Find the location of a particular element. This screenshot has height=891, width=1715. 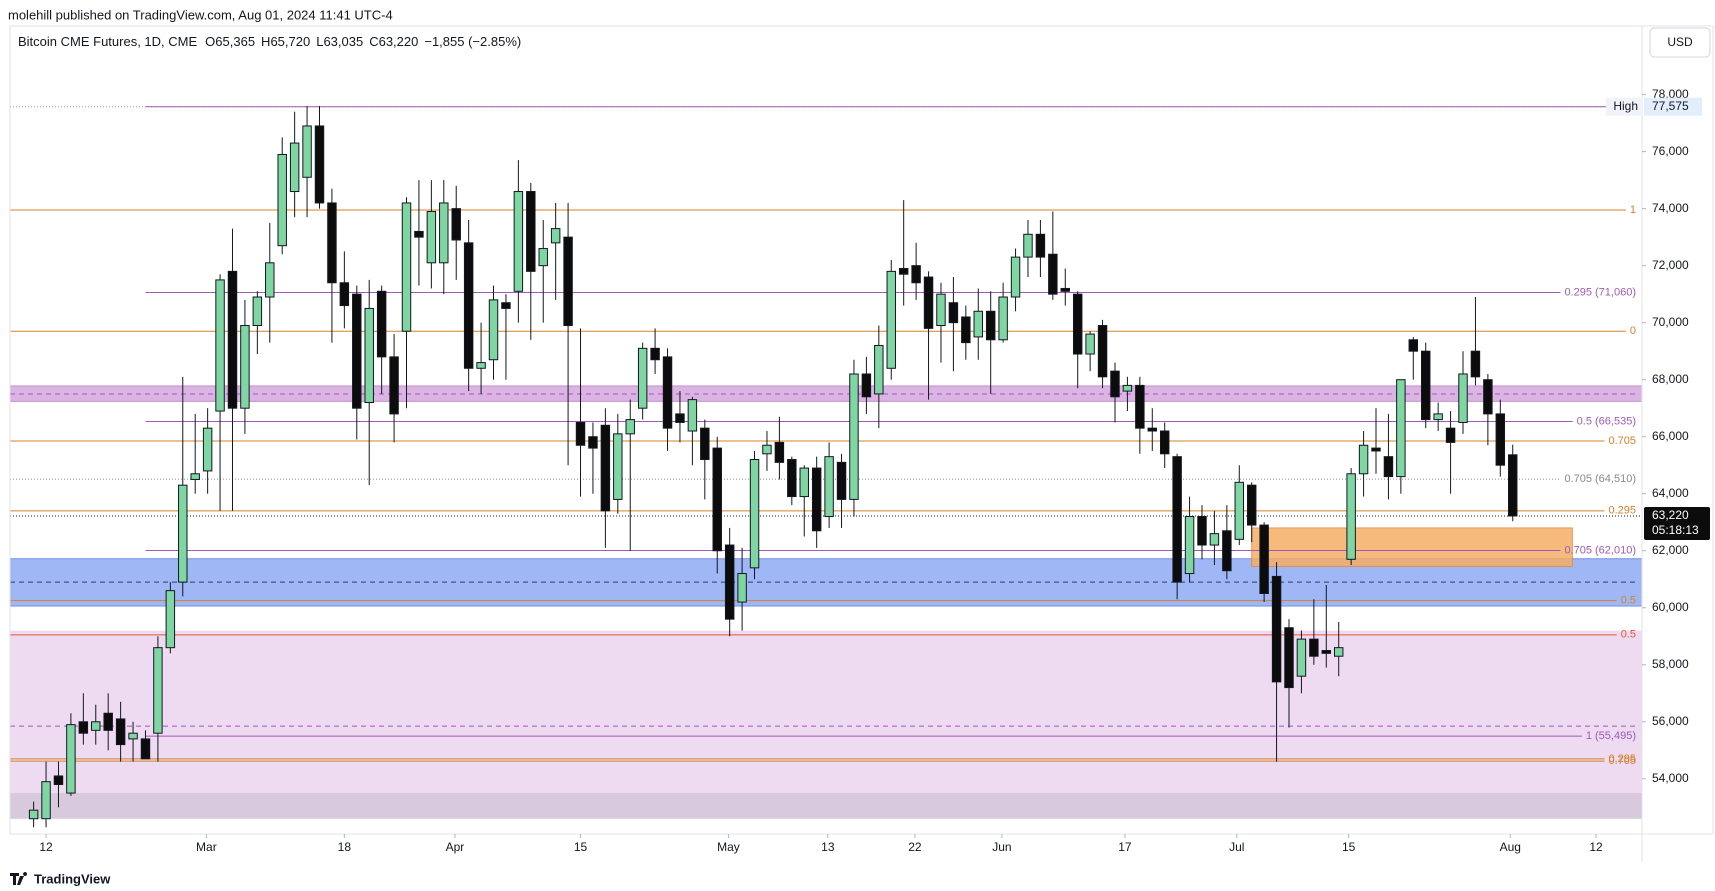

logo: TradingView is located at coordinates (60, 878).